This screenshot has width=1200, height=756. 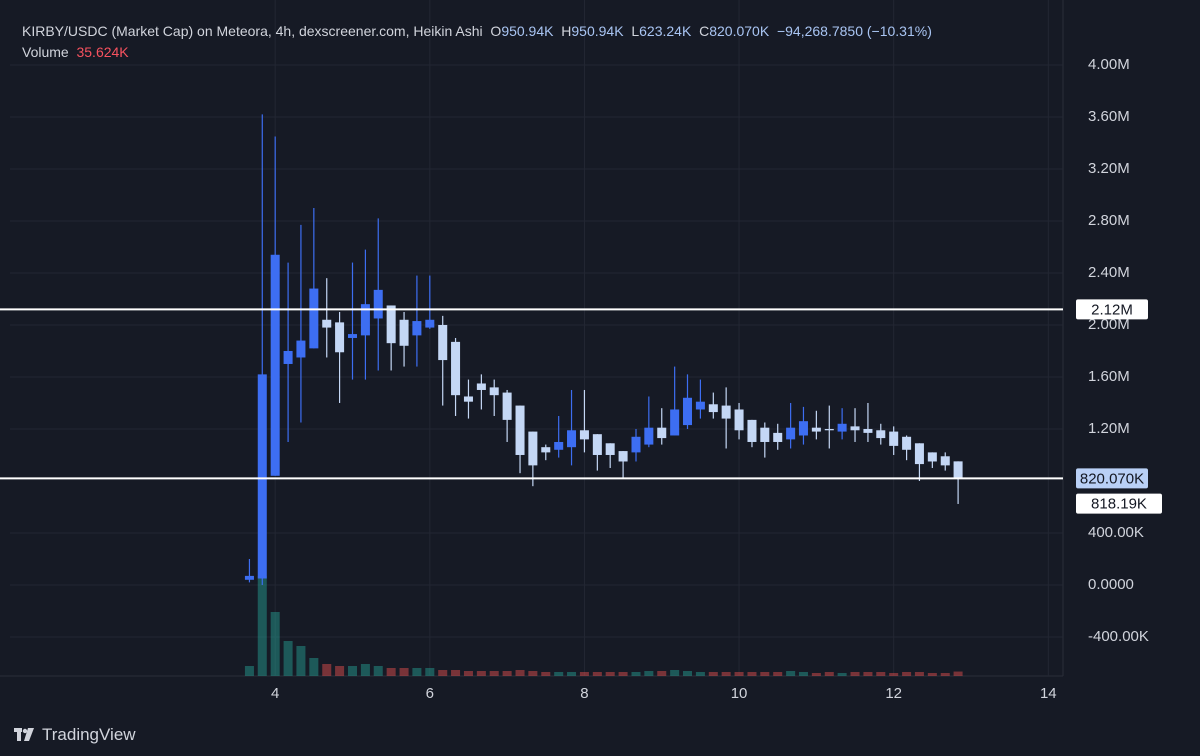 I want to click on volume-line: Volume 35.624K, so click(x=75, y=52).